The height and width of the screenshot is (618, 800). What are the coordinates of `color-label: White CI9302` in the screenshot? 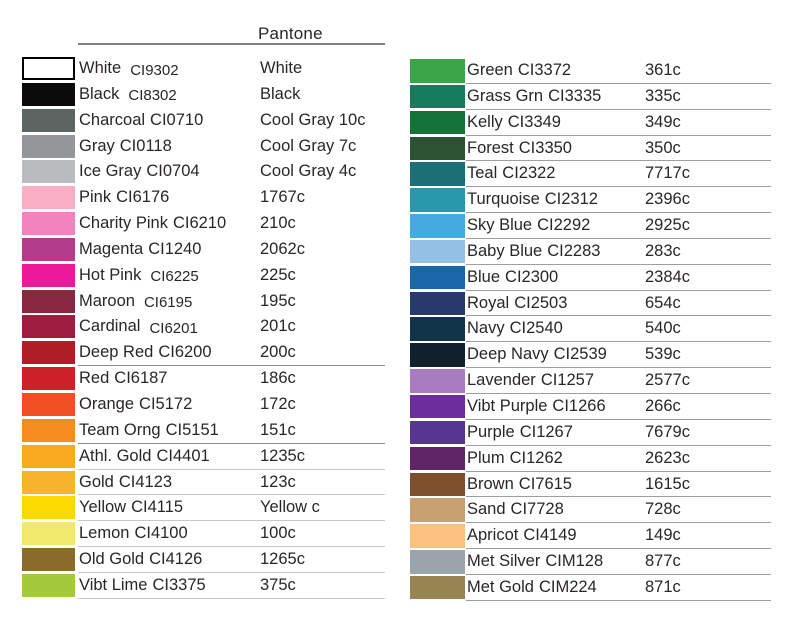 It's located at (129, 69).